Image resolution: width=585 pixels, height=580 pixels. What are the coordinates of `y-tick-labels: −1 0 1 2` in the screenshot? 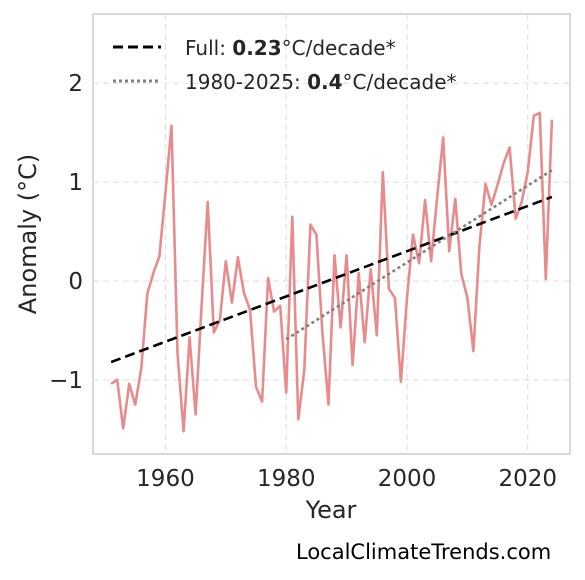 It's located at (66, 232).